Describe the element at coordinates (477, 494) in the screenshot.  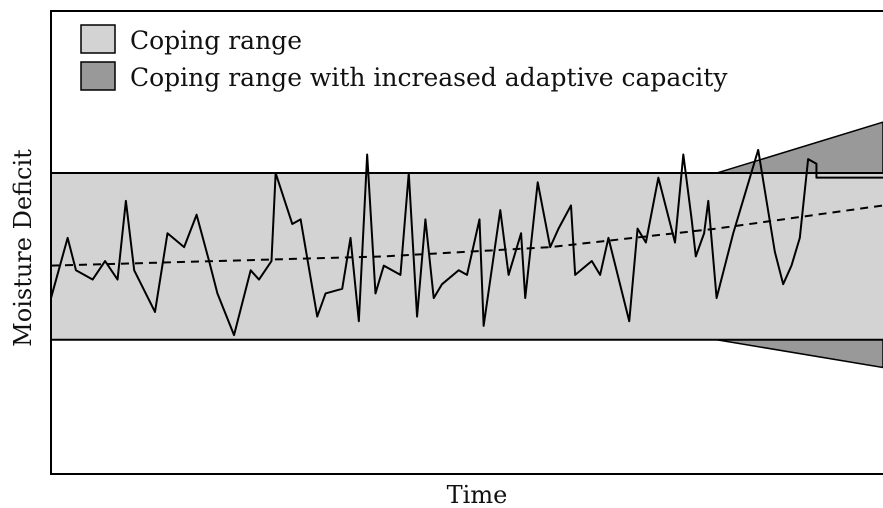
I see `x-axis-label: Time` at that location.